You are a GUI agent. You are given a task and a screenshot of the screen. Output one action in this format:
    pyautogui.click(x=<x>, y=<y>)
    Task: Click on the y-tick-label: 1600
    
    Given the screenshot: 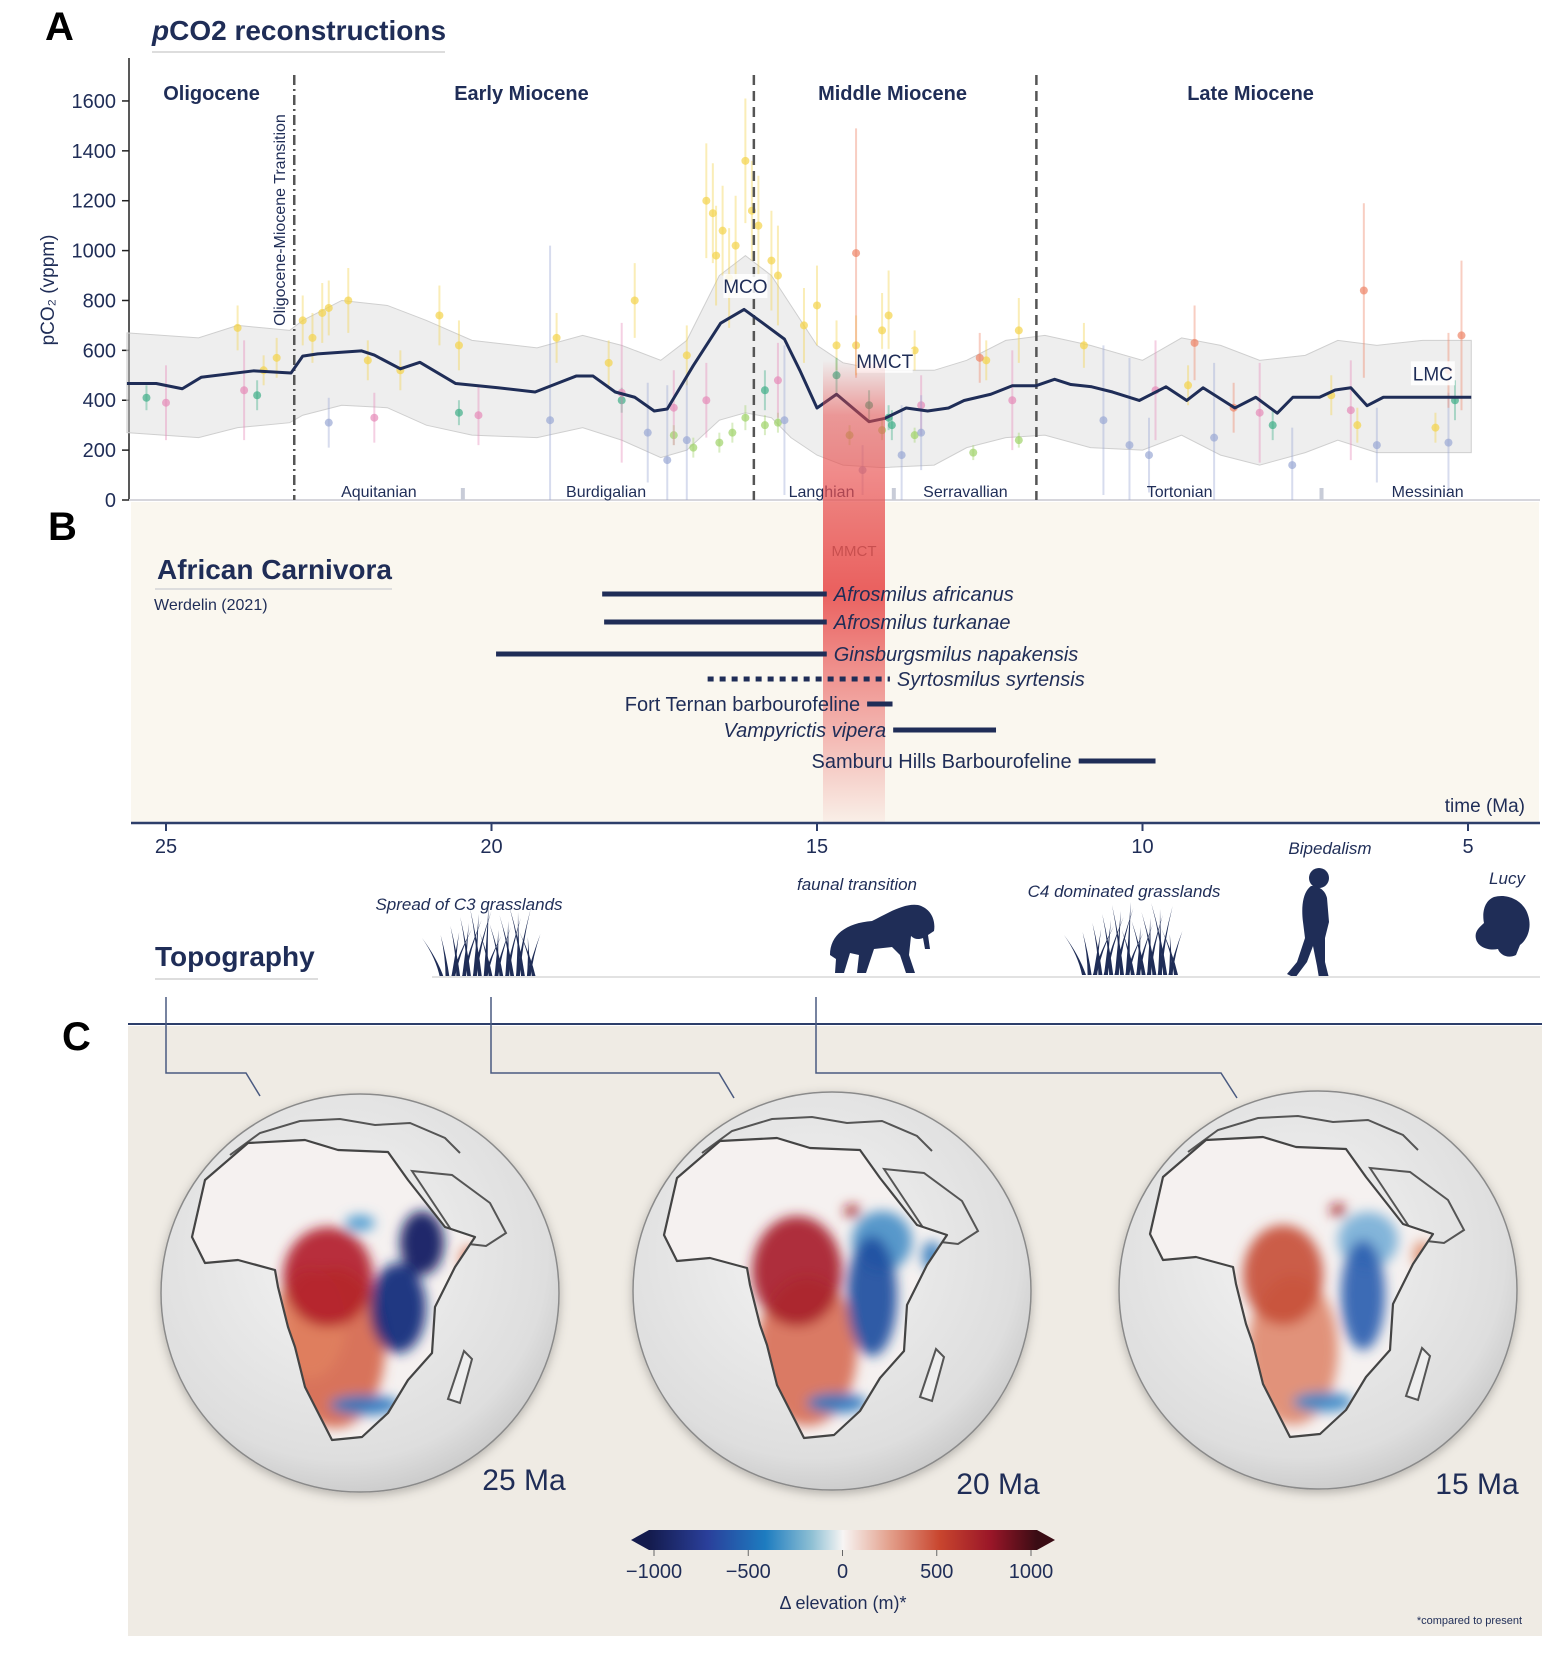 What is the action you would take?
    pyautogui.click(x=94, y=102)
    